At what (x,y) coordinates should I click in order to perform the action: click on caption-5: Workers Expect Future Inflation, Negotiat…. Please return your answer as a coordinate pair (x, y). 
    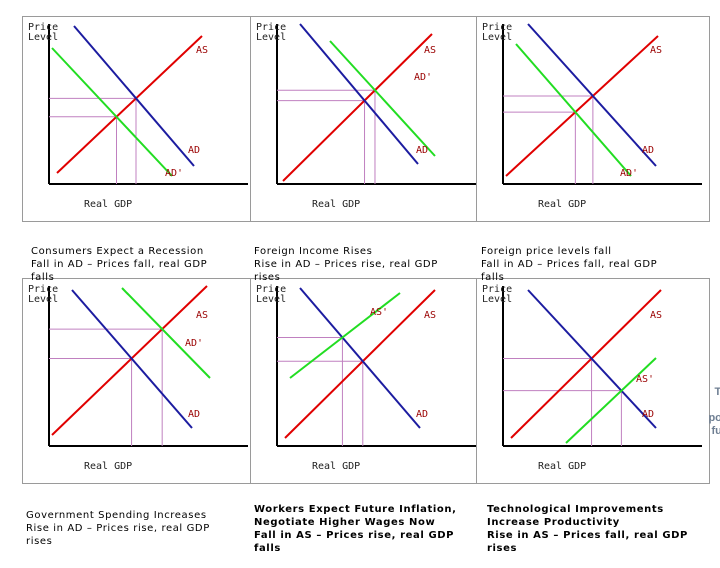
    Looking at the image, I should click on (355, 529).